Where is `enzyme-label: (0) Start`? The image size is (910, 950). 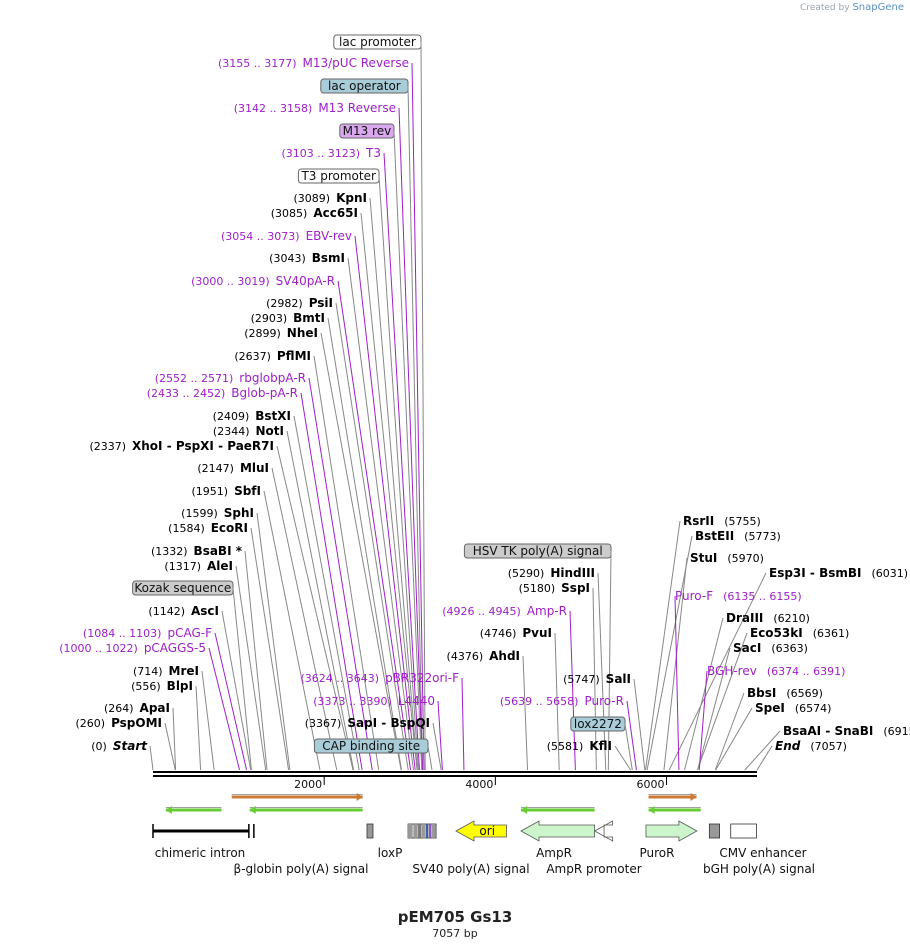 enzyme-label: (0) Start is located at coordinates (119, 746).